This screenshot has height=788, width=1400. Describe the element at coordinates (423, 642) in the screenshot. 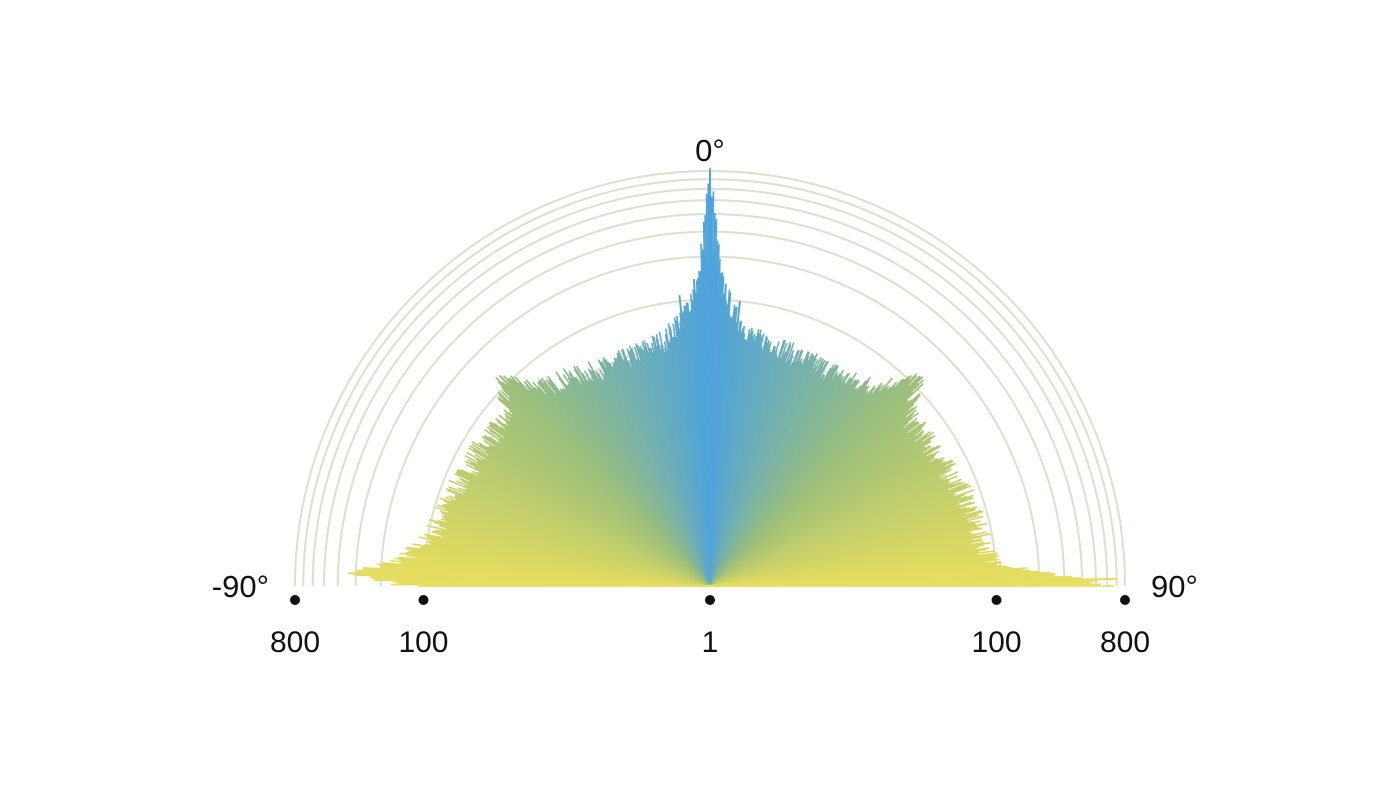

I see `radial-tick-label-1: 100` at that location.